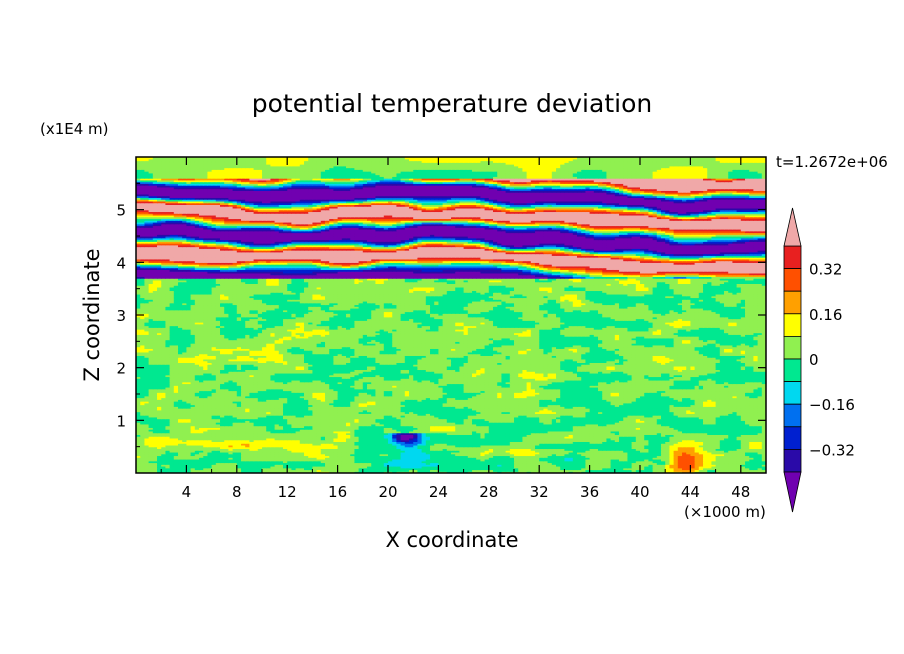 This screenshot has height=654, width=904. I want to click on time-annotation: t=1.2672e+06, so click(832, 162).